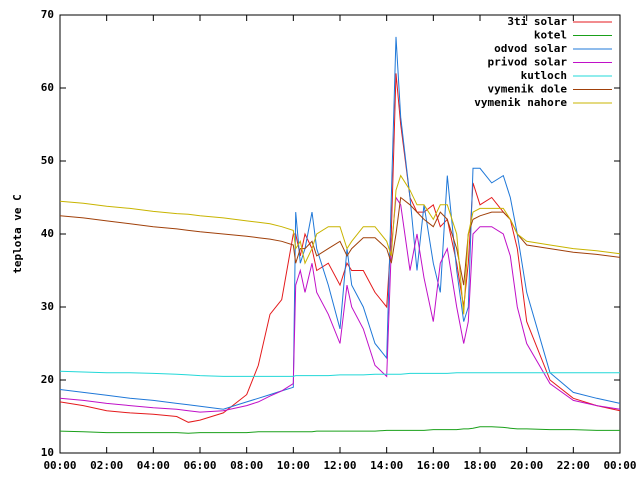  I want to click on y-tick-label: 10, so click(47, 452).